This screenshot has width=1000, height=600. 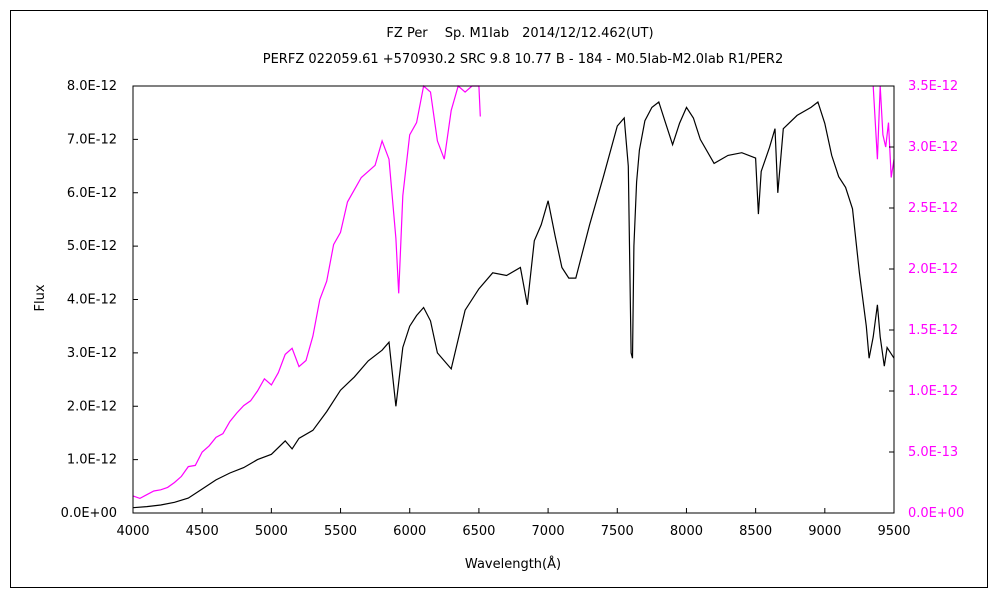 What do you see at coordinates (340, 531) in the screenshot?
I see `x-tick-label: 5500` at bounding box center [340, 531].